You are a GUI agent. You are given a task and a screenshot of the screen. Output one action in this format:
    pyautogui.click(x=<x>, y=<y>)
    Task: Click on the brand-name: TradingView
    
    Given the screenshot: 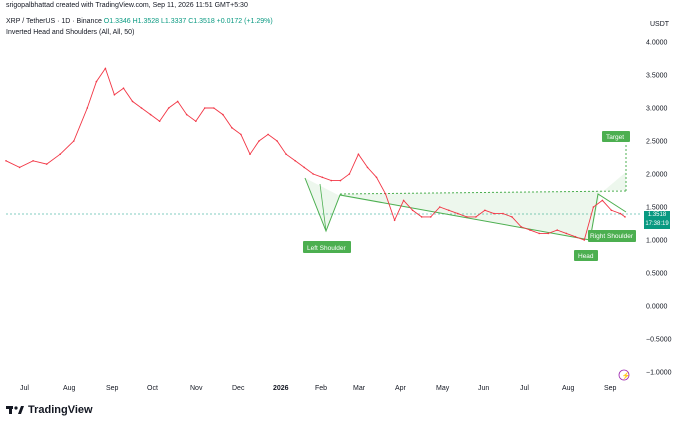 What is the action you would take?
    pyautogui.click(x=60, y=410)
    